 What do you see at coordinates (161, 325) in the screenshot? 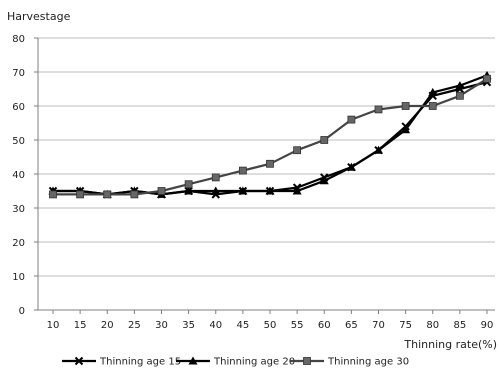
I see `x-tick-label: 30` at bounding box center [161, 325].